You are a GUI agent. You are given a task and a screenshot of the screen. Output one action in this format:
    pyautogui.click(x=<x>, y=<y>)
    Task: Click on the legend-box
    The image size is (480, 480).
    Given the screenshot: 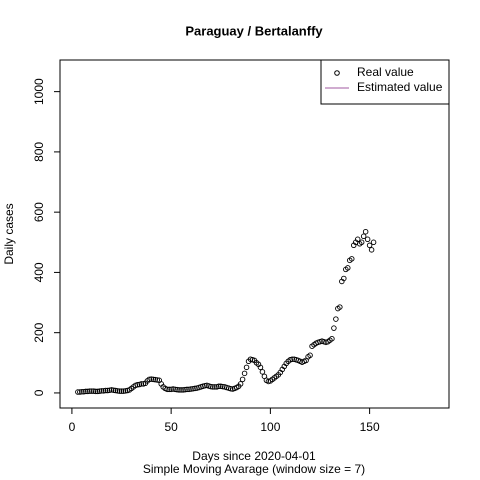 What is the action you would take?
    pyautogui.click(x=385, y=82)
    